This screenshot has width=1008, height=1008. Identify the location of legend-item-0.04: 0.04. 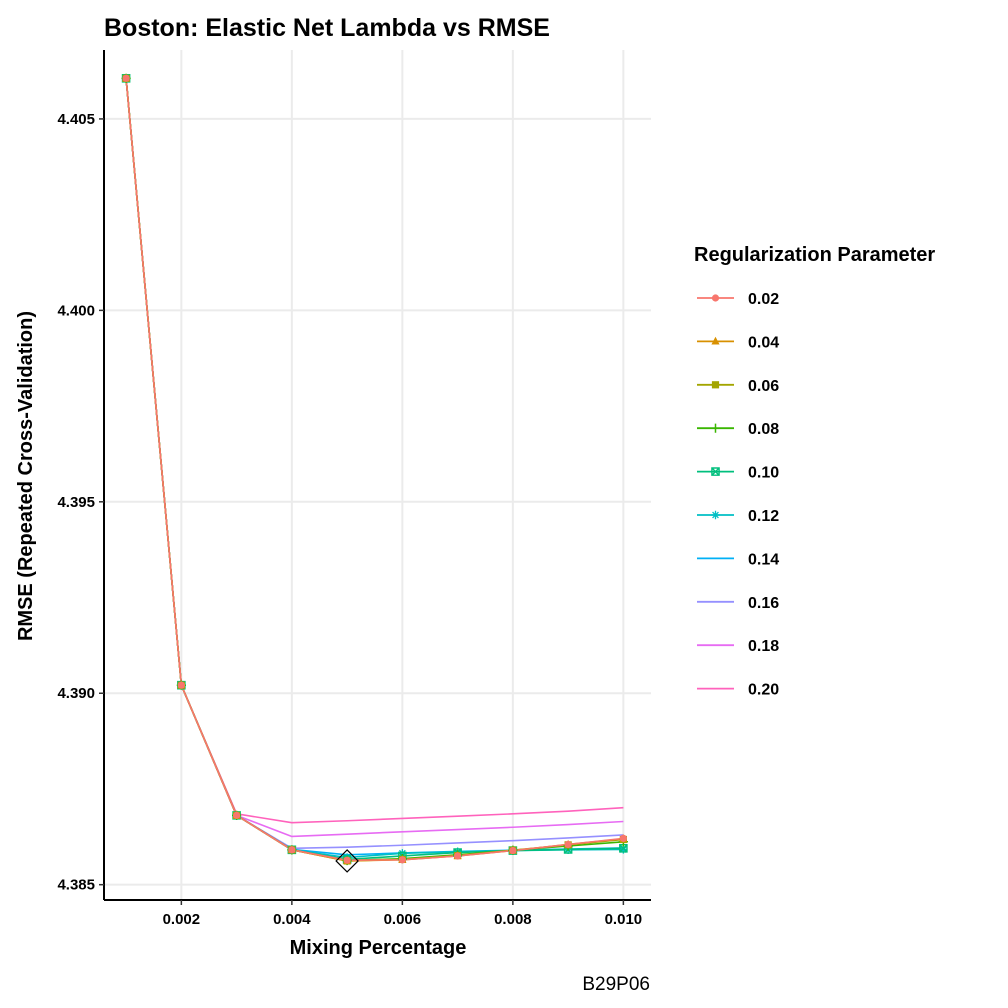
(738, 342).